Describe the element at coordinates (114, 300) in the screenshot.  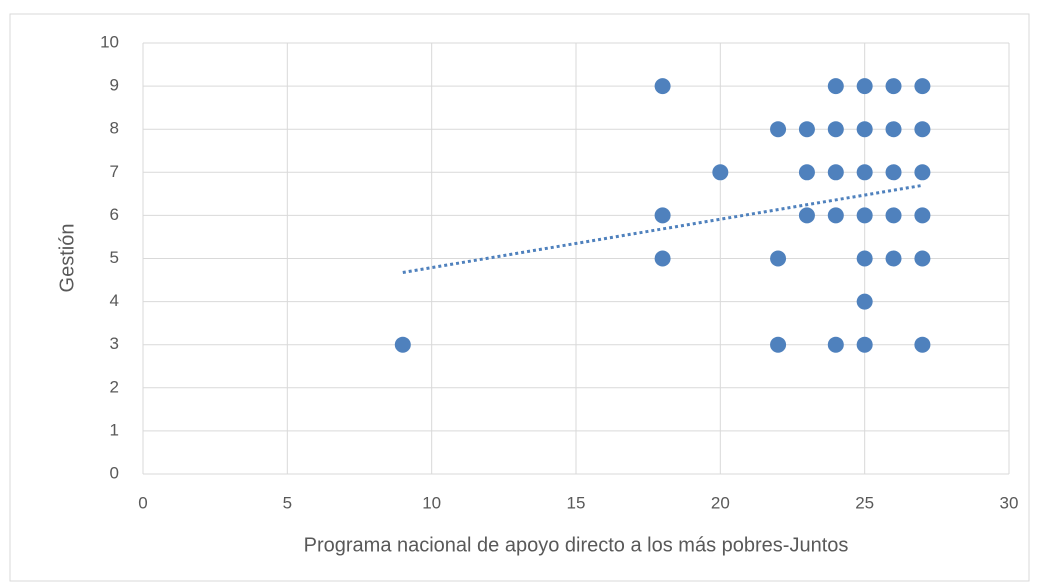
I see `y-tick-label: 4` at that location.